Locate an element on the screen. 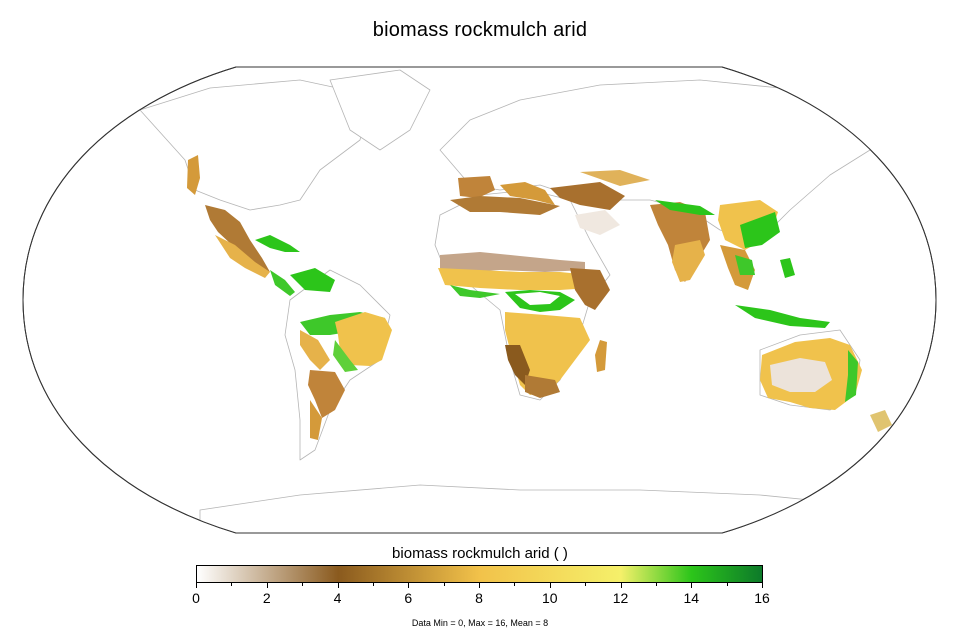 This screenshot has width=960, height=640. colorbar-tick-label: 0 is located at coordinates (196, 598).